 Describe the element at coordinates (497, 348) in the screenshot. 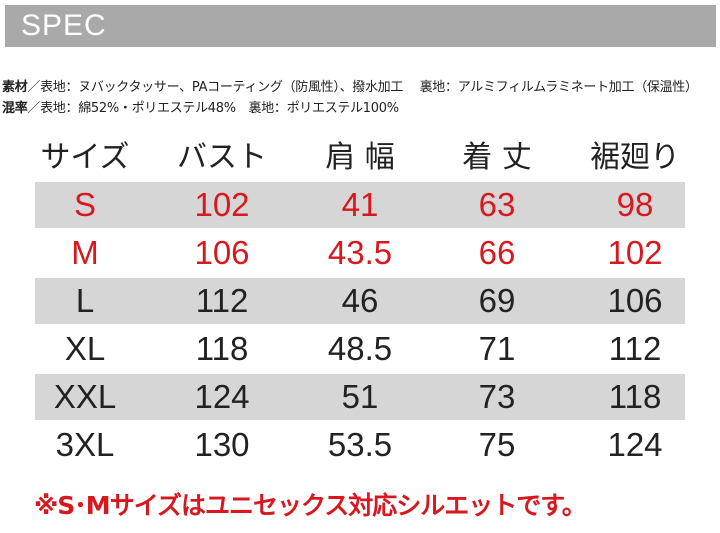

I see `value-cell: 71` at that location.